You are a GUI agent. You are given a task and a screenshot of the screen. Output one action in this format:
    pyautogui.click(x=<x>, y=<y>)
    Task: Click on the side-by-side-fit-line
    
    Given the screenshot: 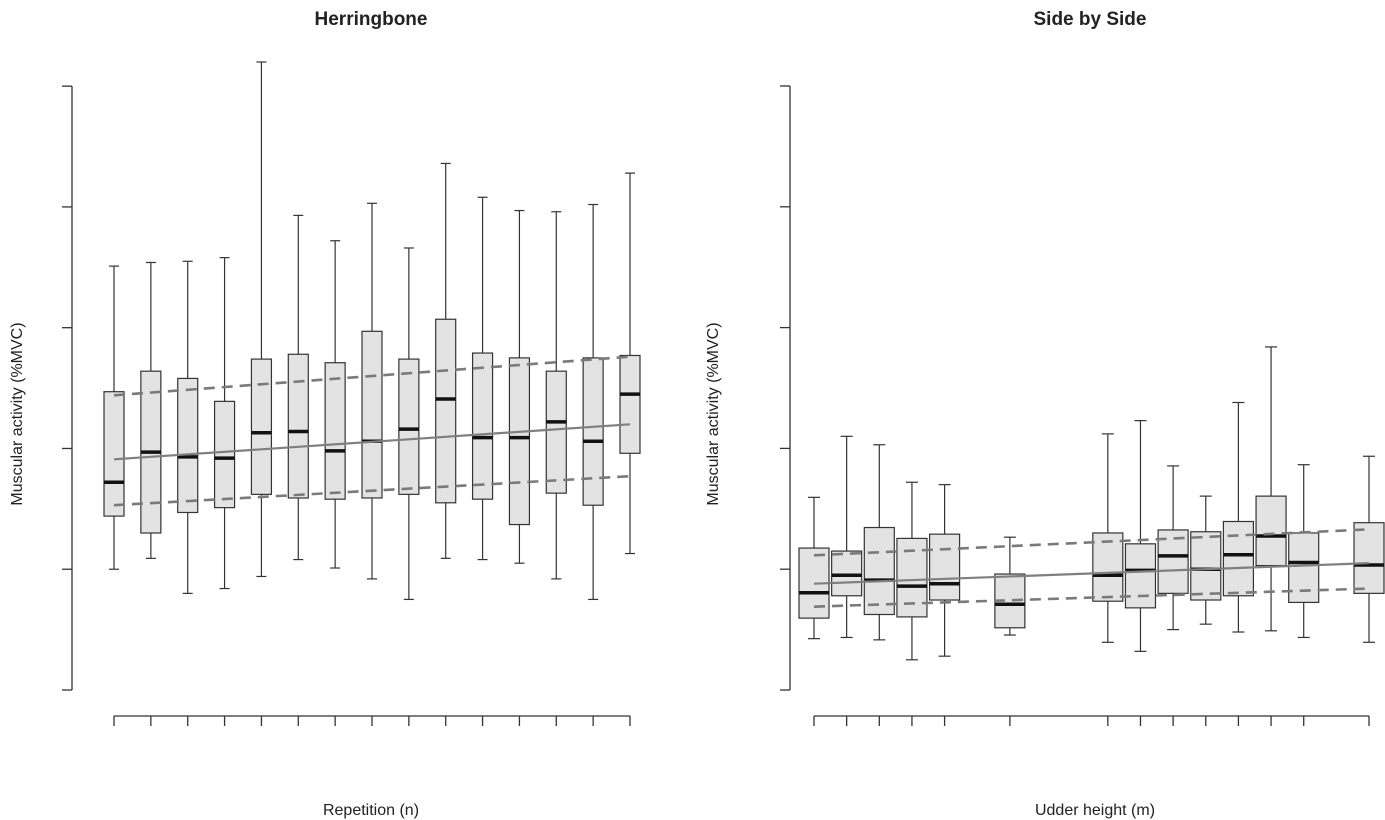 What is the action you would take?
    pyautogui.click(x=1091, y=573)
    